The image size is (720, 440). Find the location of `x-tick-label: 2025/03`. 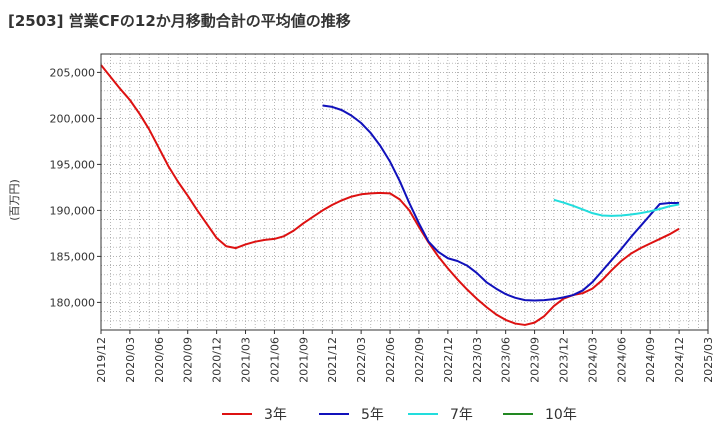

x-tick-label: 2025/03 is located at coordinates (708, 360).